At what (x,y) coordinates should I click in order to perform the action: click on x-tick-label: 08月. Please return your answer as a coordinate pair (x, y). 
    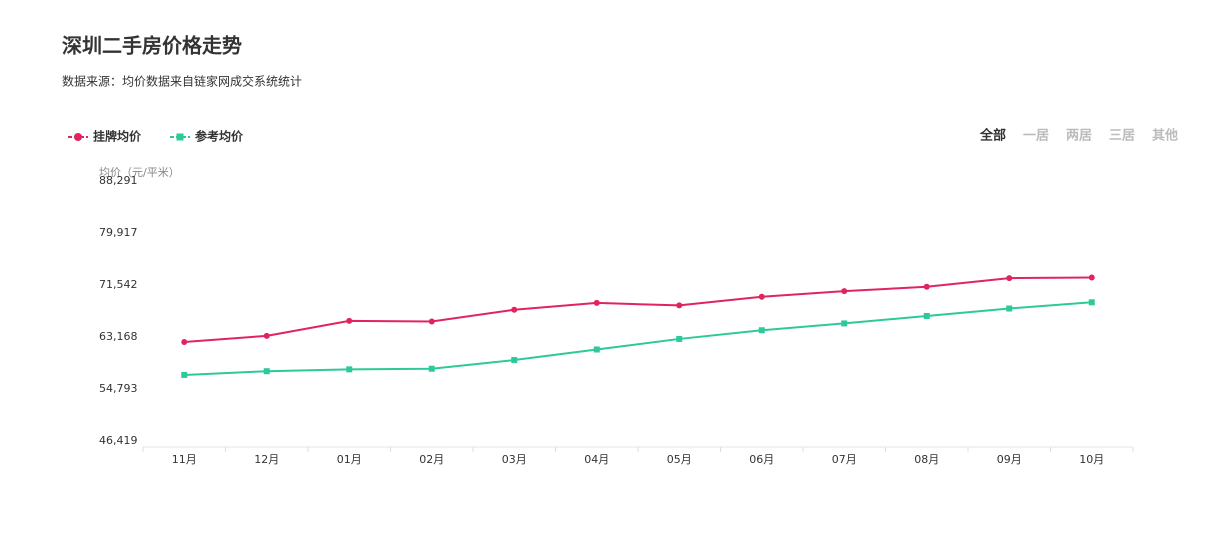
    Looking at the image, I should click on (926, 459).